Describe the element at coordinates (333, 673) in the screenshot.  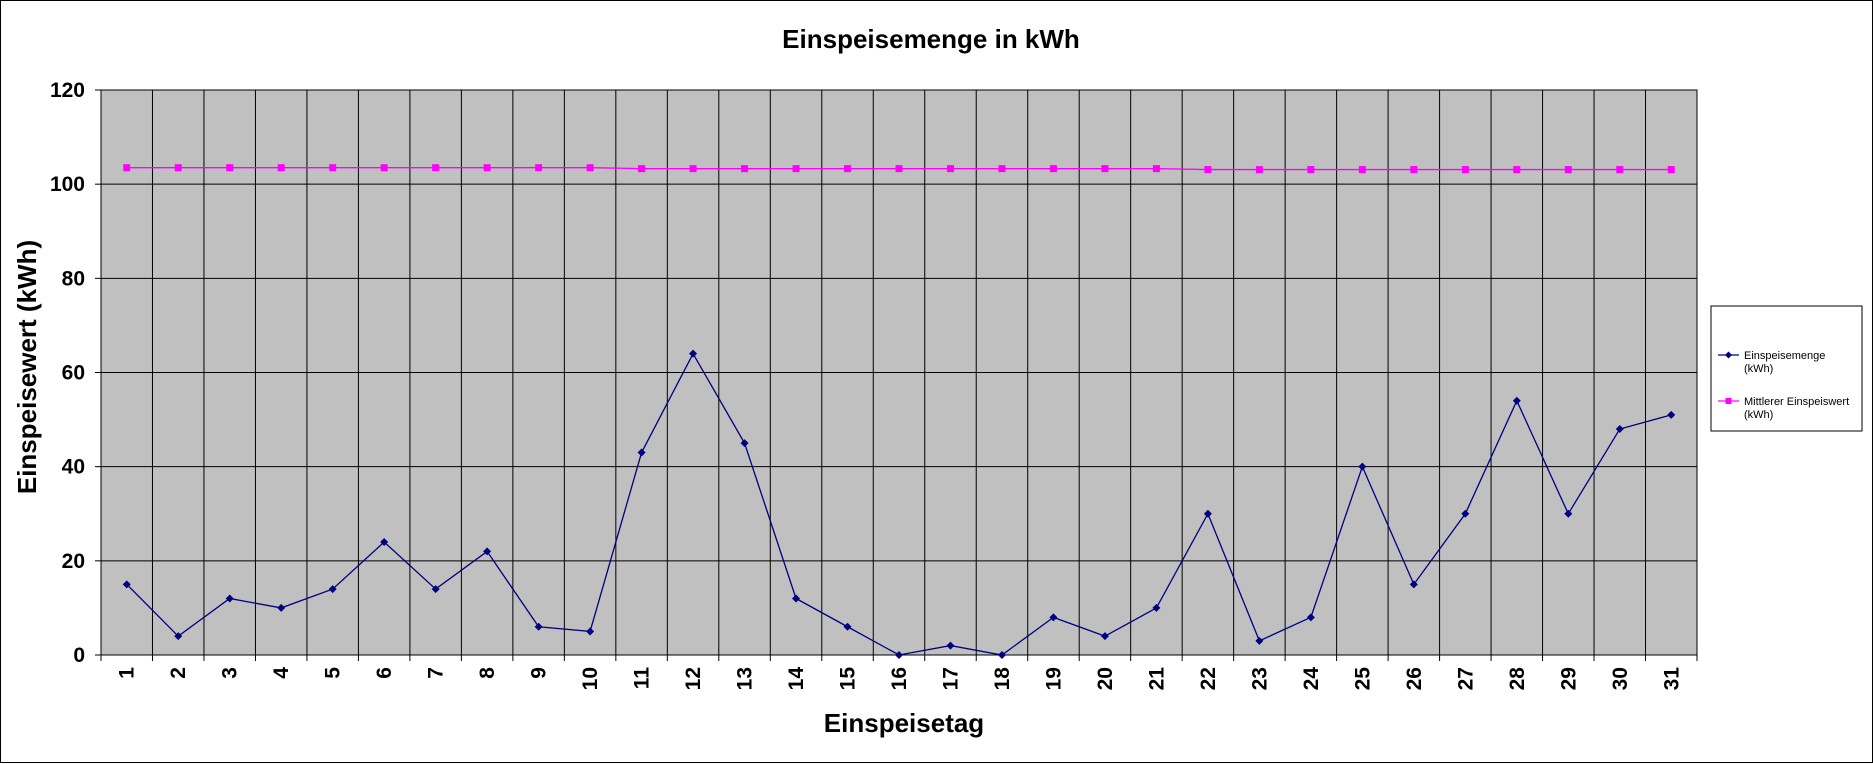
I see `x-tick-label: 5` at that location.